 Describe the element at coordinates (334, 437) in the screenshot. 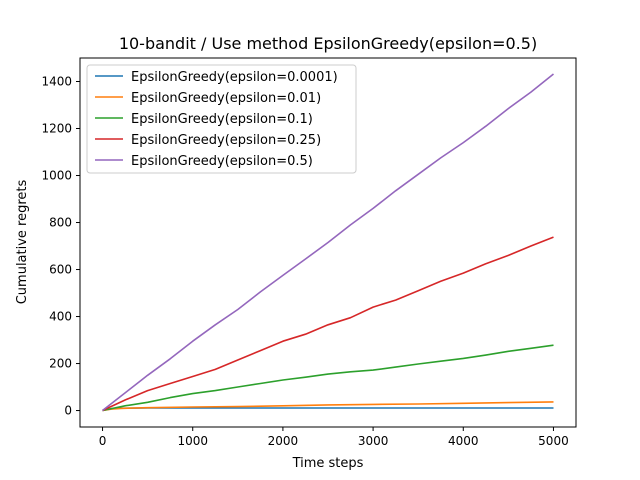

I see `x-axis: 0 1000 2000 3000 4000 5000` at that location.